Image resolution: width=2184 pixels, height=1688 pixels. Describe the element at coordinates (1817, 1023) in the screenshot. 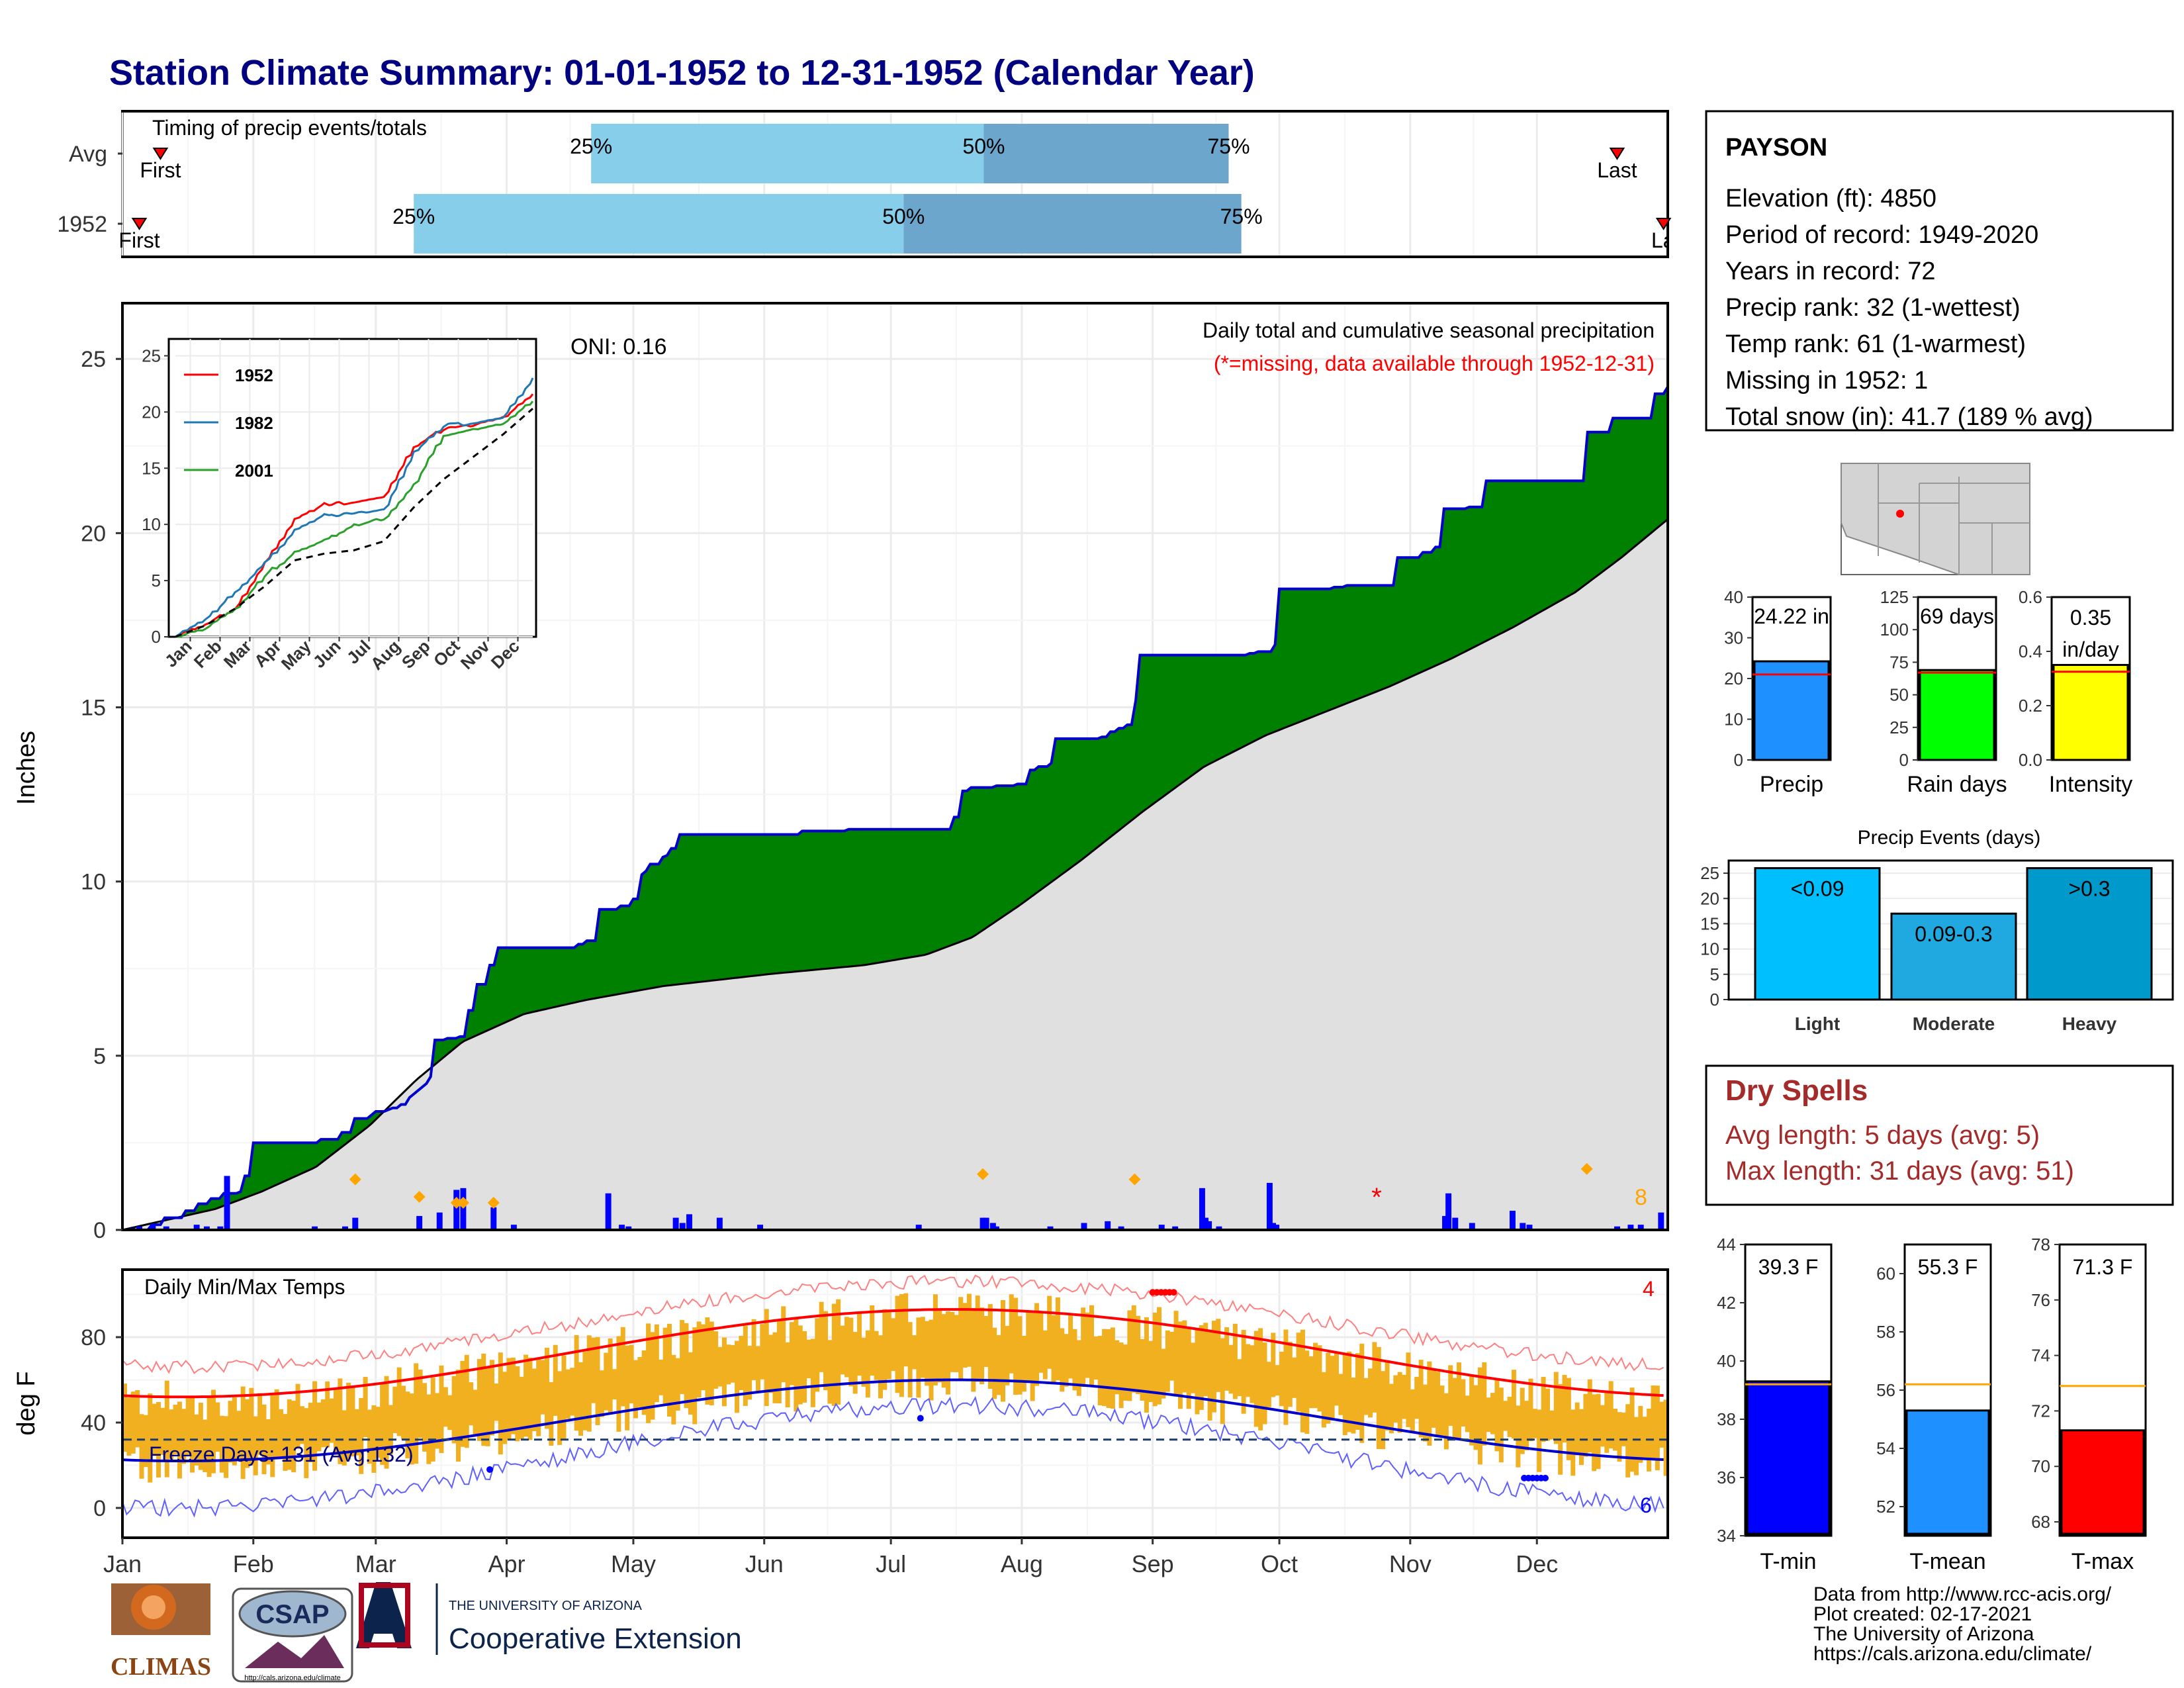

I see `events-category-label: Light` at that location.